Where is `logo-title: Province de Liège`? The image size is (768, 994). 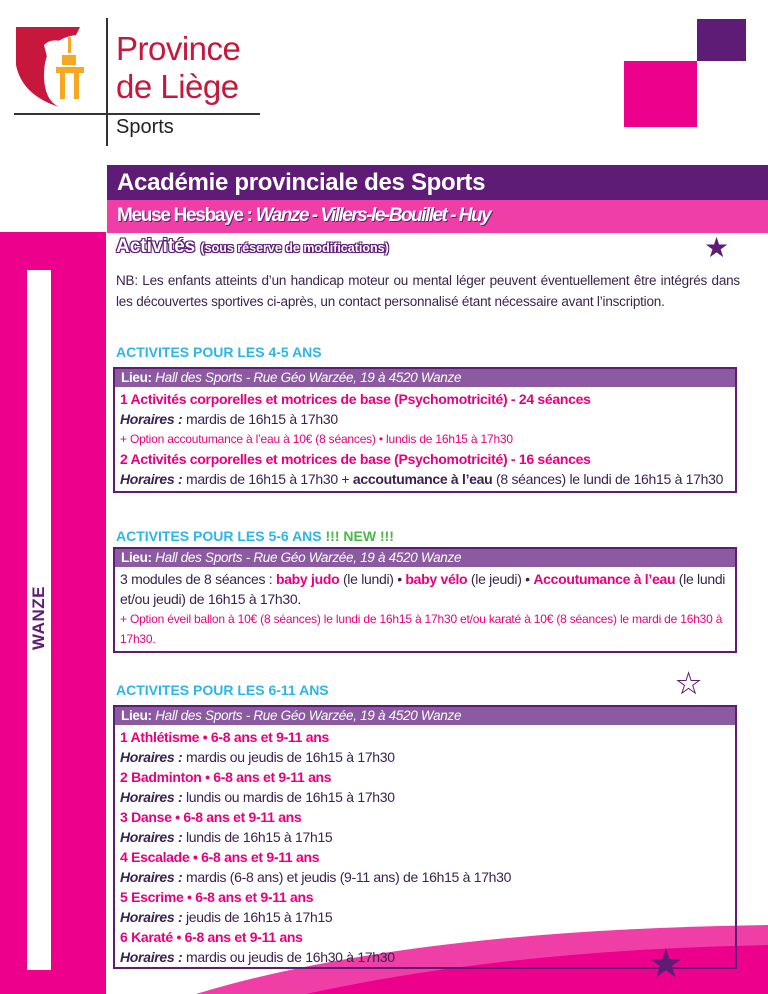 logo-title: Province de Liège is located at coordinates (178, 67).